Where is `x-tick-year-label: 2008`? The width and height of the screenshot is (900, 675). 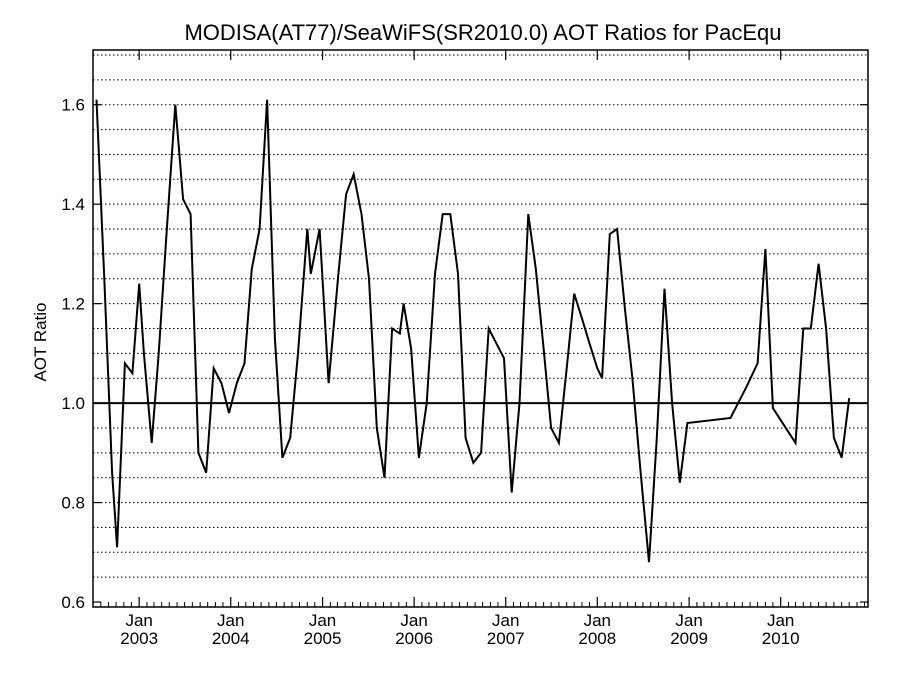 x-tick-year-label: 2008 is located at coordinates (597, 638).